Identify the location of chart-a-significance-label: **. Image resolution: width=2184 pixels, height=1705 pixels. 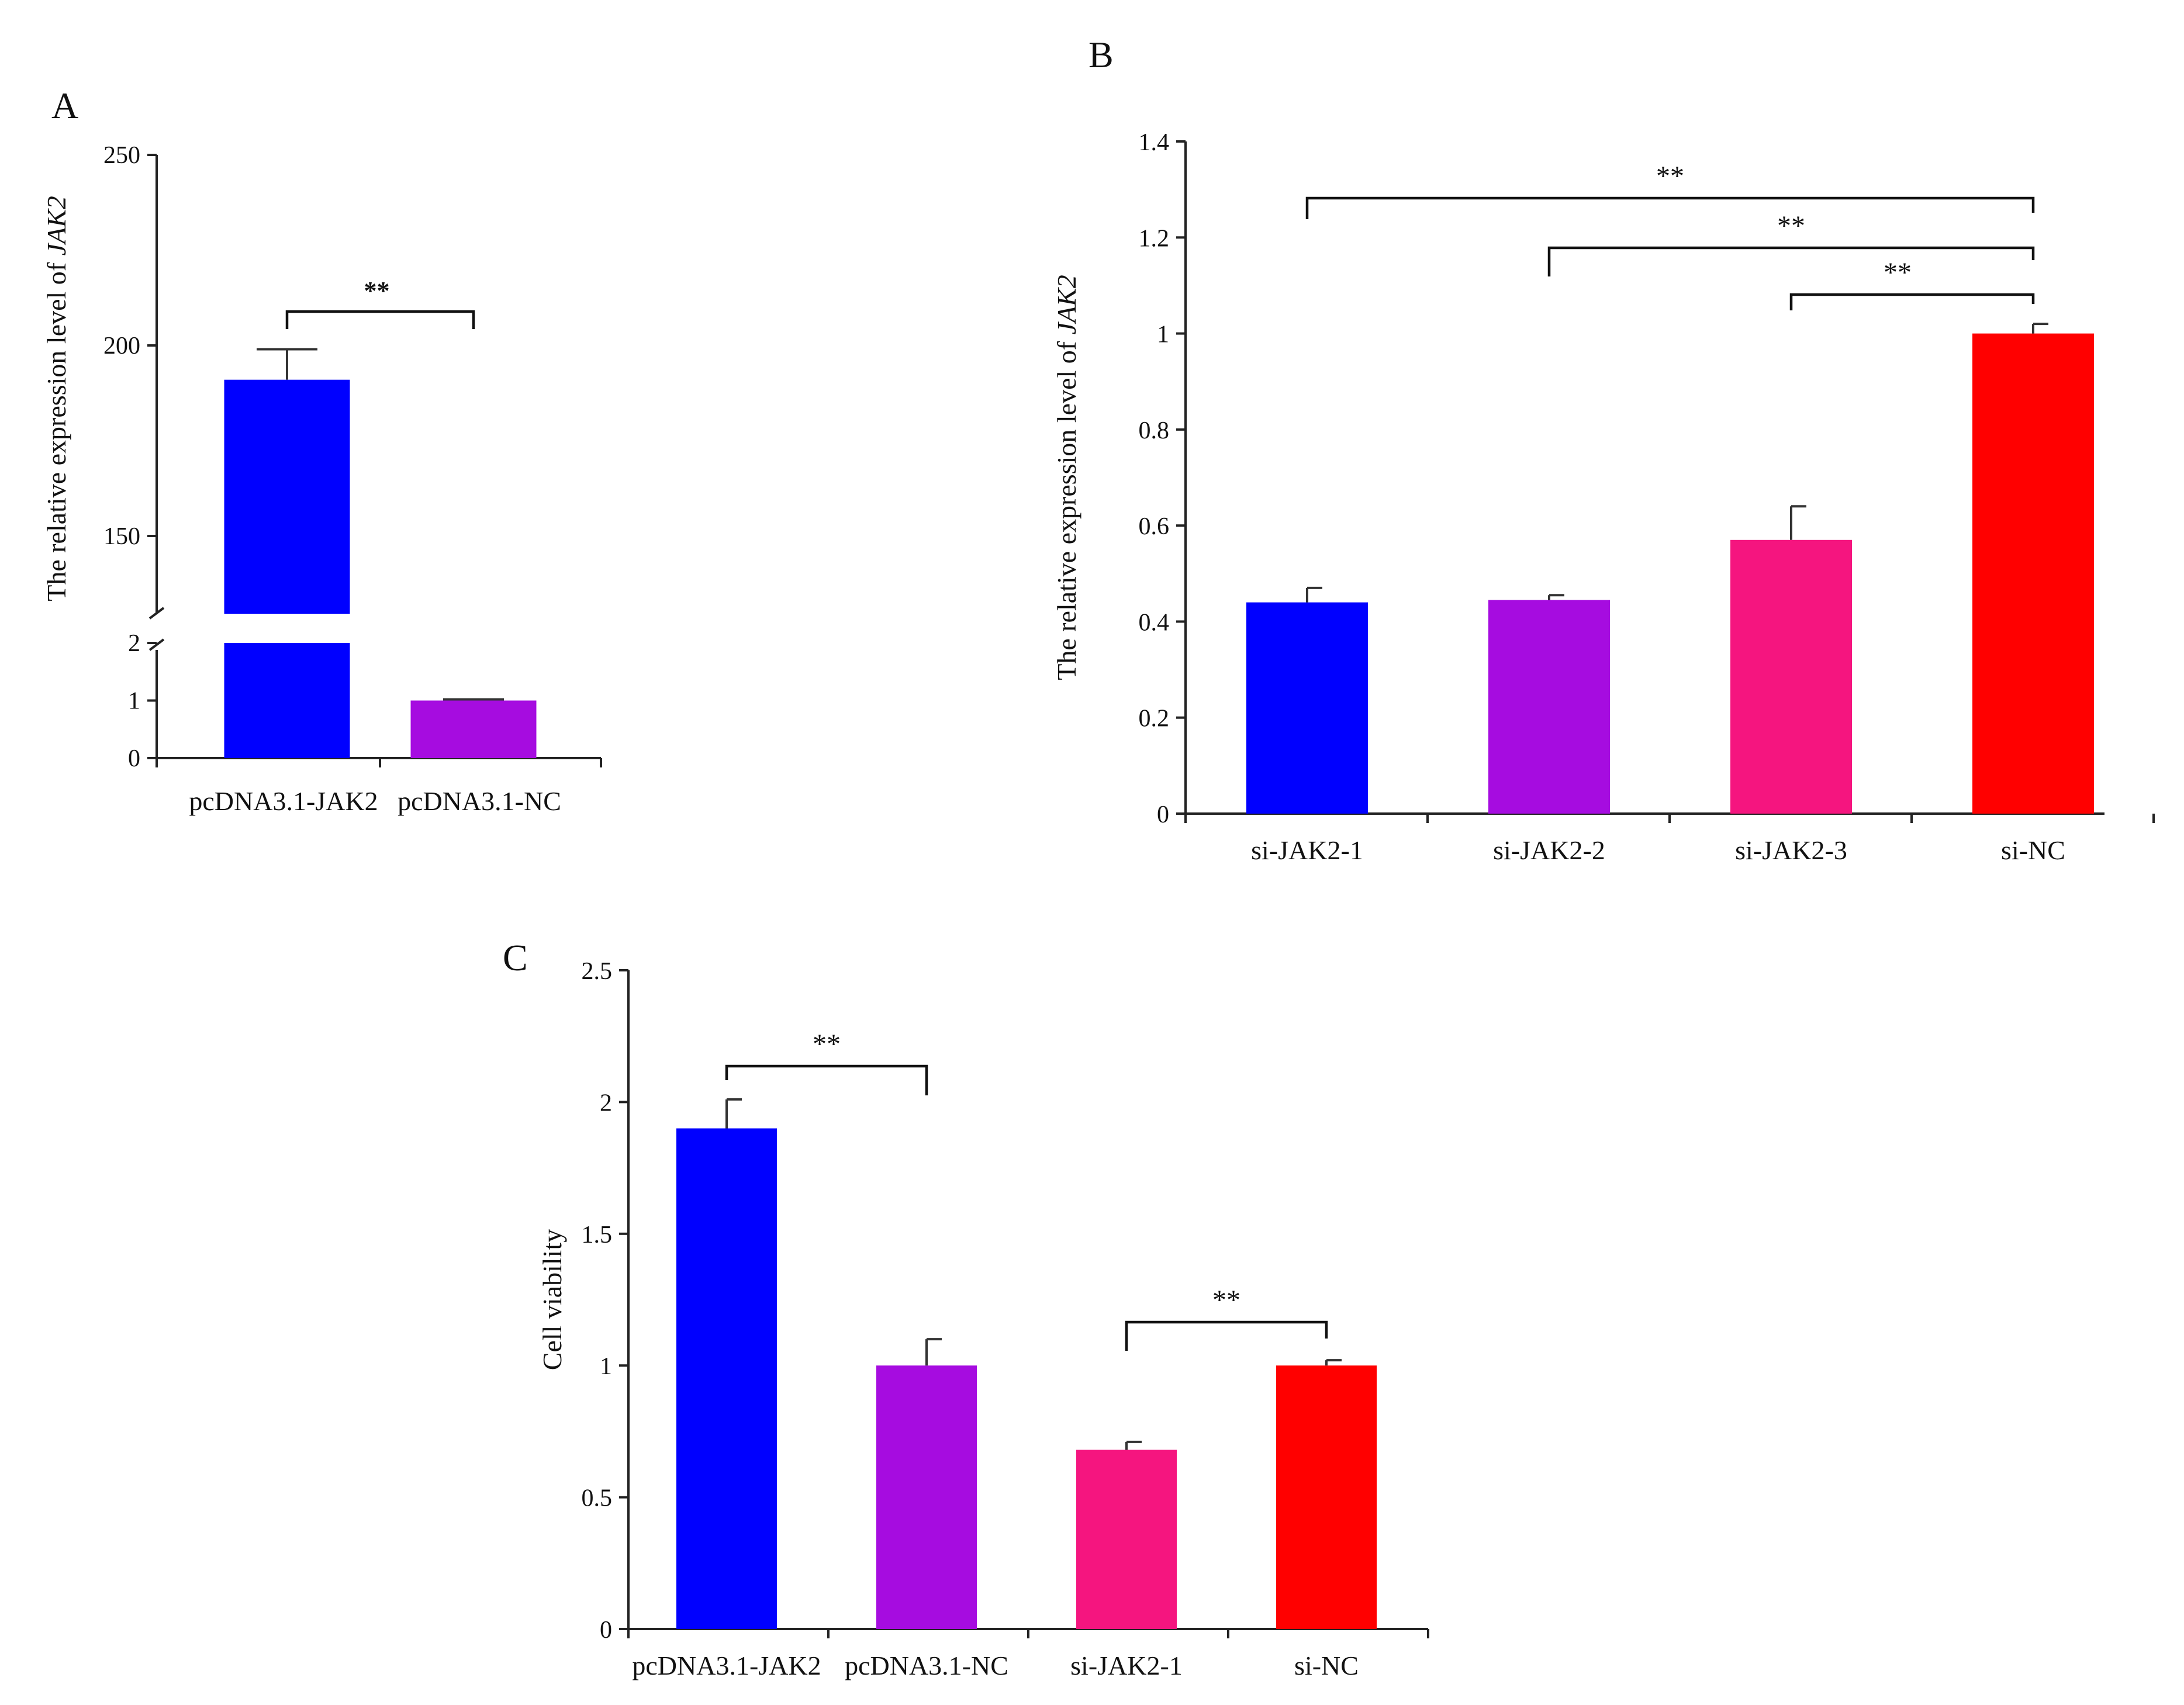
(377, 290).